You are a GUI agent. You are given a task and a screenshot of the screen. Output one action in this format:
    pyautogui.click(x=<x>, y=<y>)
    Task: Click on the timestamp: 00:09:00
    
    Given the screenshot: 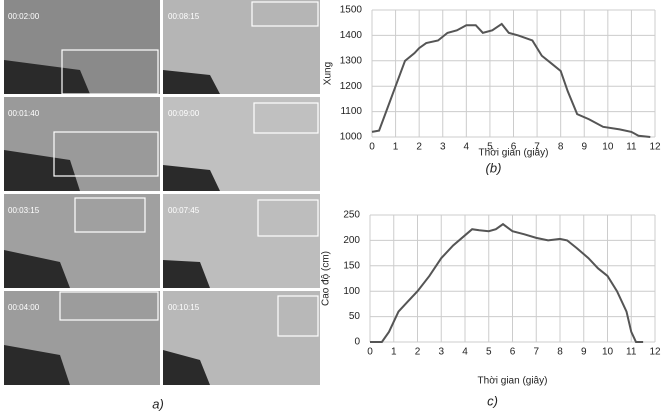 What is the action you would take?
    pyautogui.click(x=184, y=113)
    